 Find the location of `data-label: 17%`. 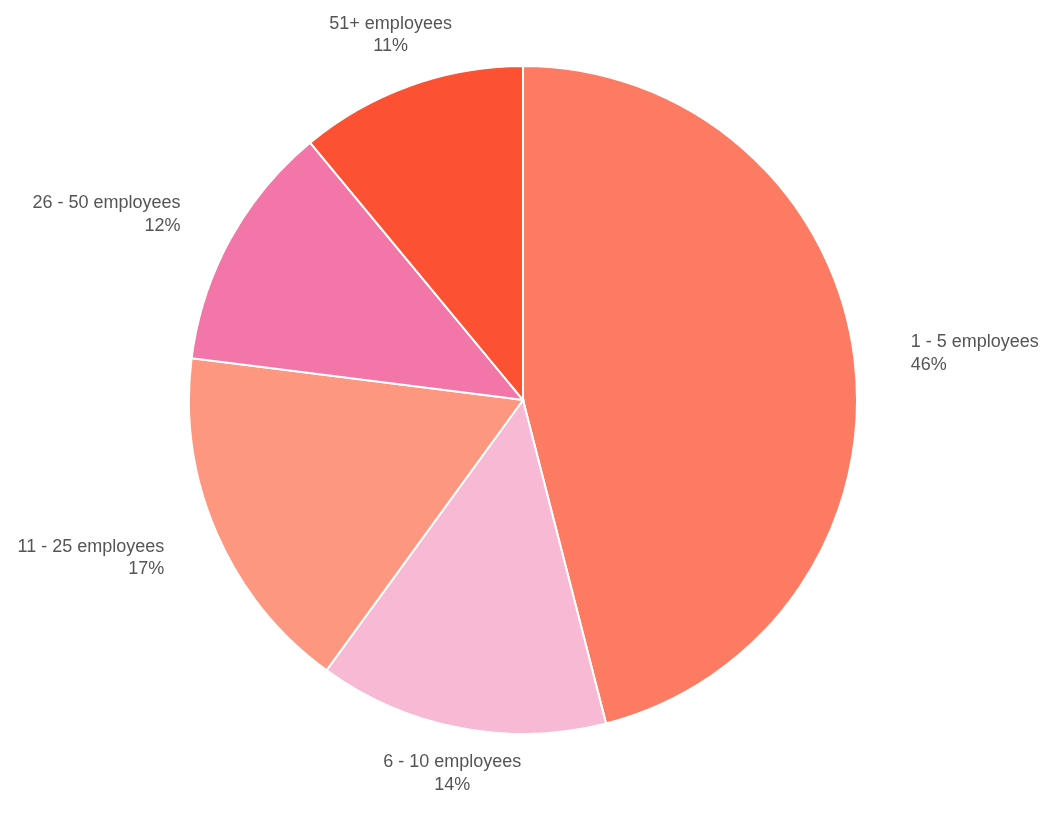

data-label: 17% is located at coordinates (146, 568).